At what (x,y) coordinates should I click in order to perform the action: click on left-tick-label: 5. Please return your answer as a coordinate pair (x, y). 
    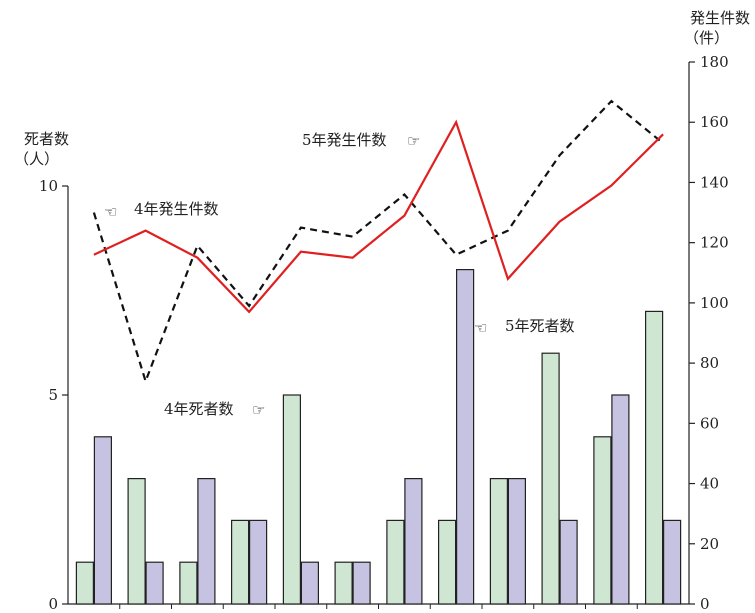
    Looking at the image, I should click on (53, 395).